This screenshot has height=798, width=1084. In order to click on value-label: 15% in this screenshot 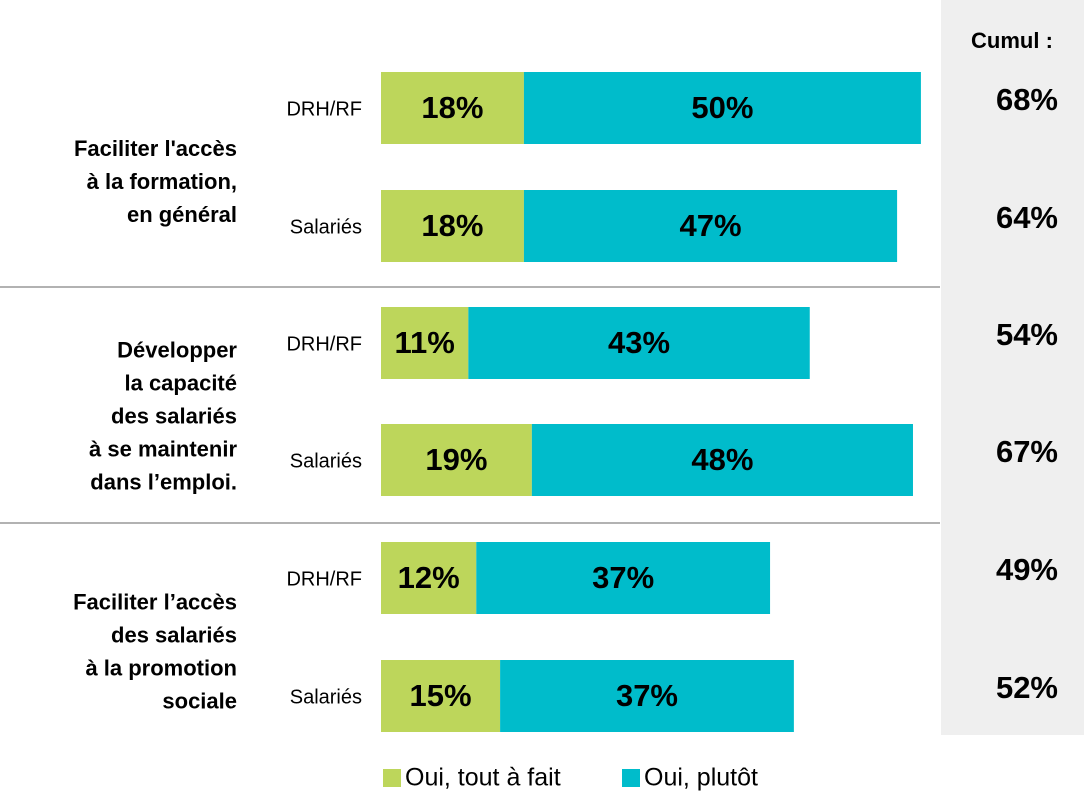, I will do `click(441, 695)`.